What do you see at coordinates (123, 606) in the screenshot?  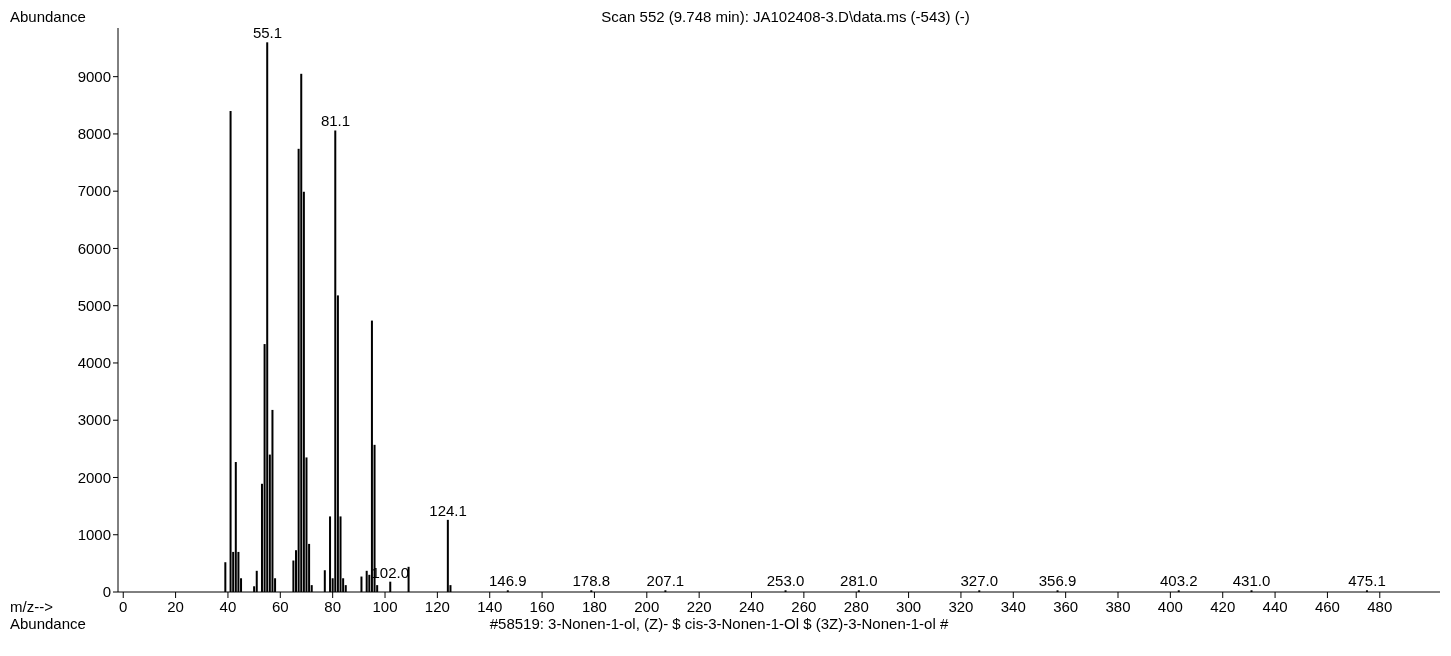 I see `x-tick-label: 0` at bounding box center [123, 606].